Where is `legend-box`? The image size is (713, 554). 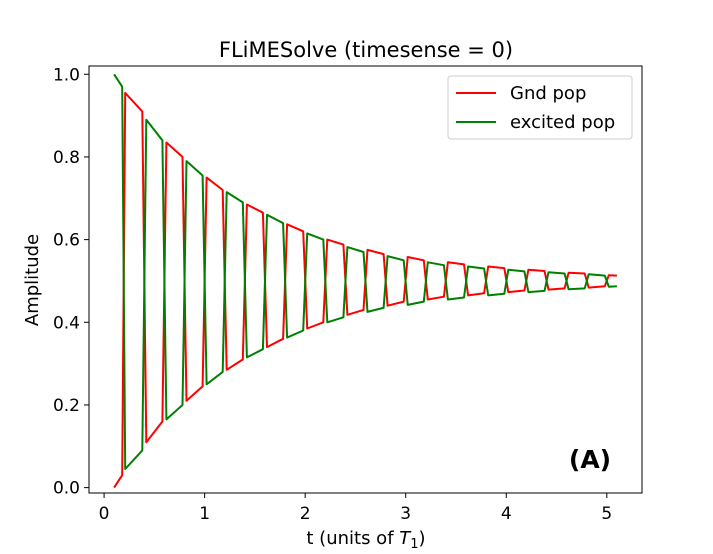 legend-box is located at coordinates (540, 107).